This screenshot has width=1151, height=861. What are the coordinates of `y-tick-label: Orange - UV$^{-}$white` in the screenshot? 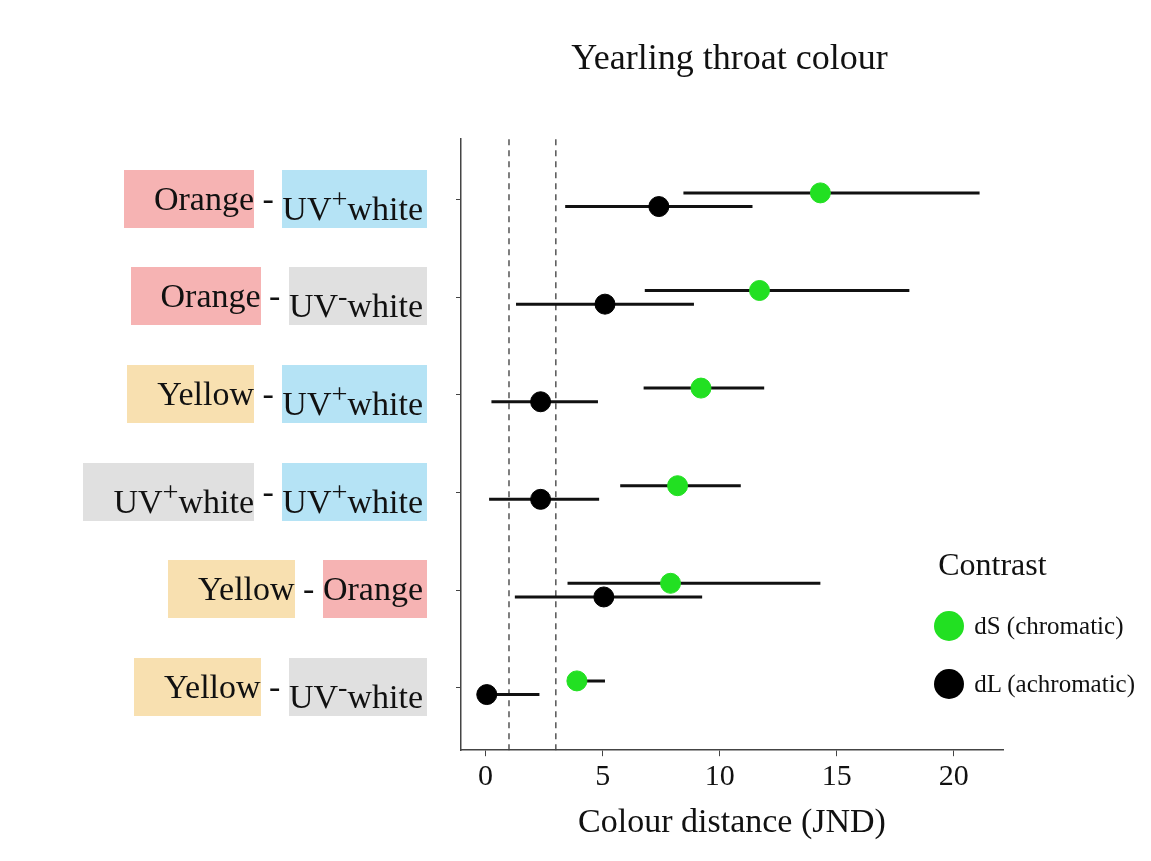 It's located at (291, 301).